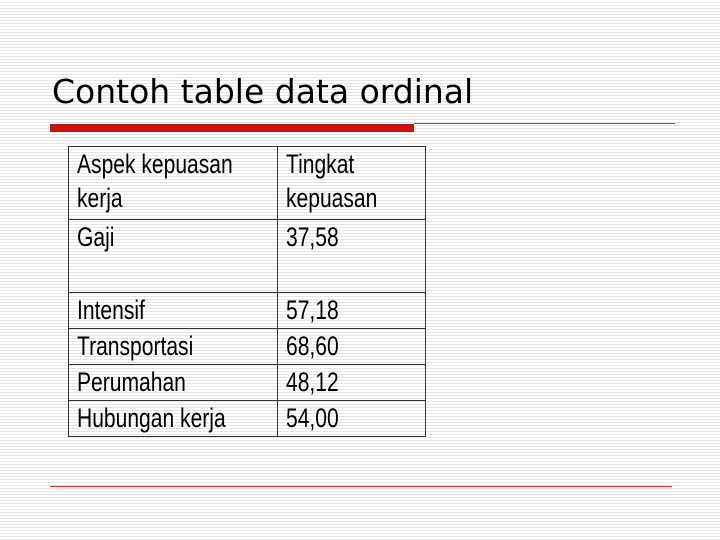 This screenshot has height=540, width=720. Describe the element at coordinates (173, 346) in the screenshot. I see `cell-aspek: Transportasi` at that location.